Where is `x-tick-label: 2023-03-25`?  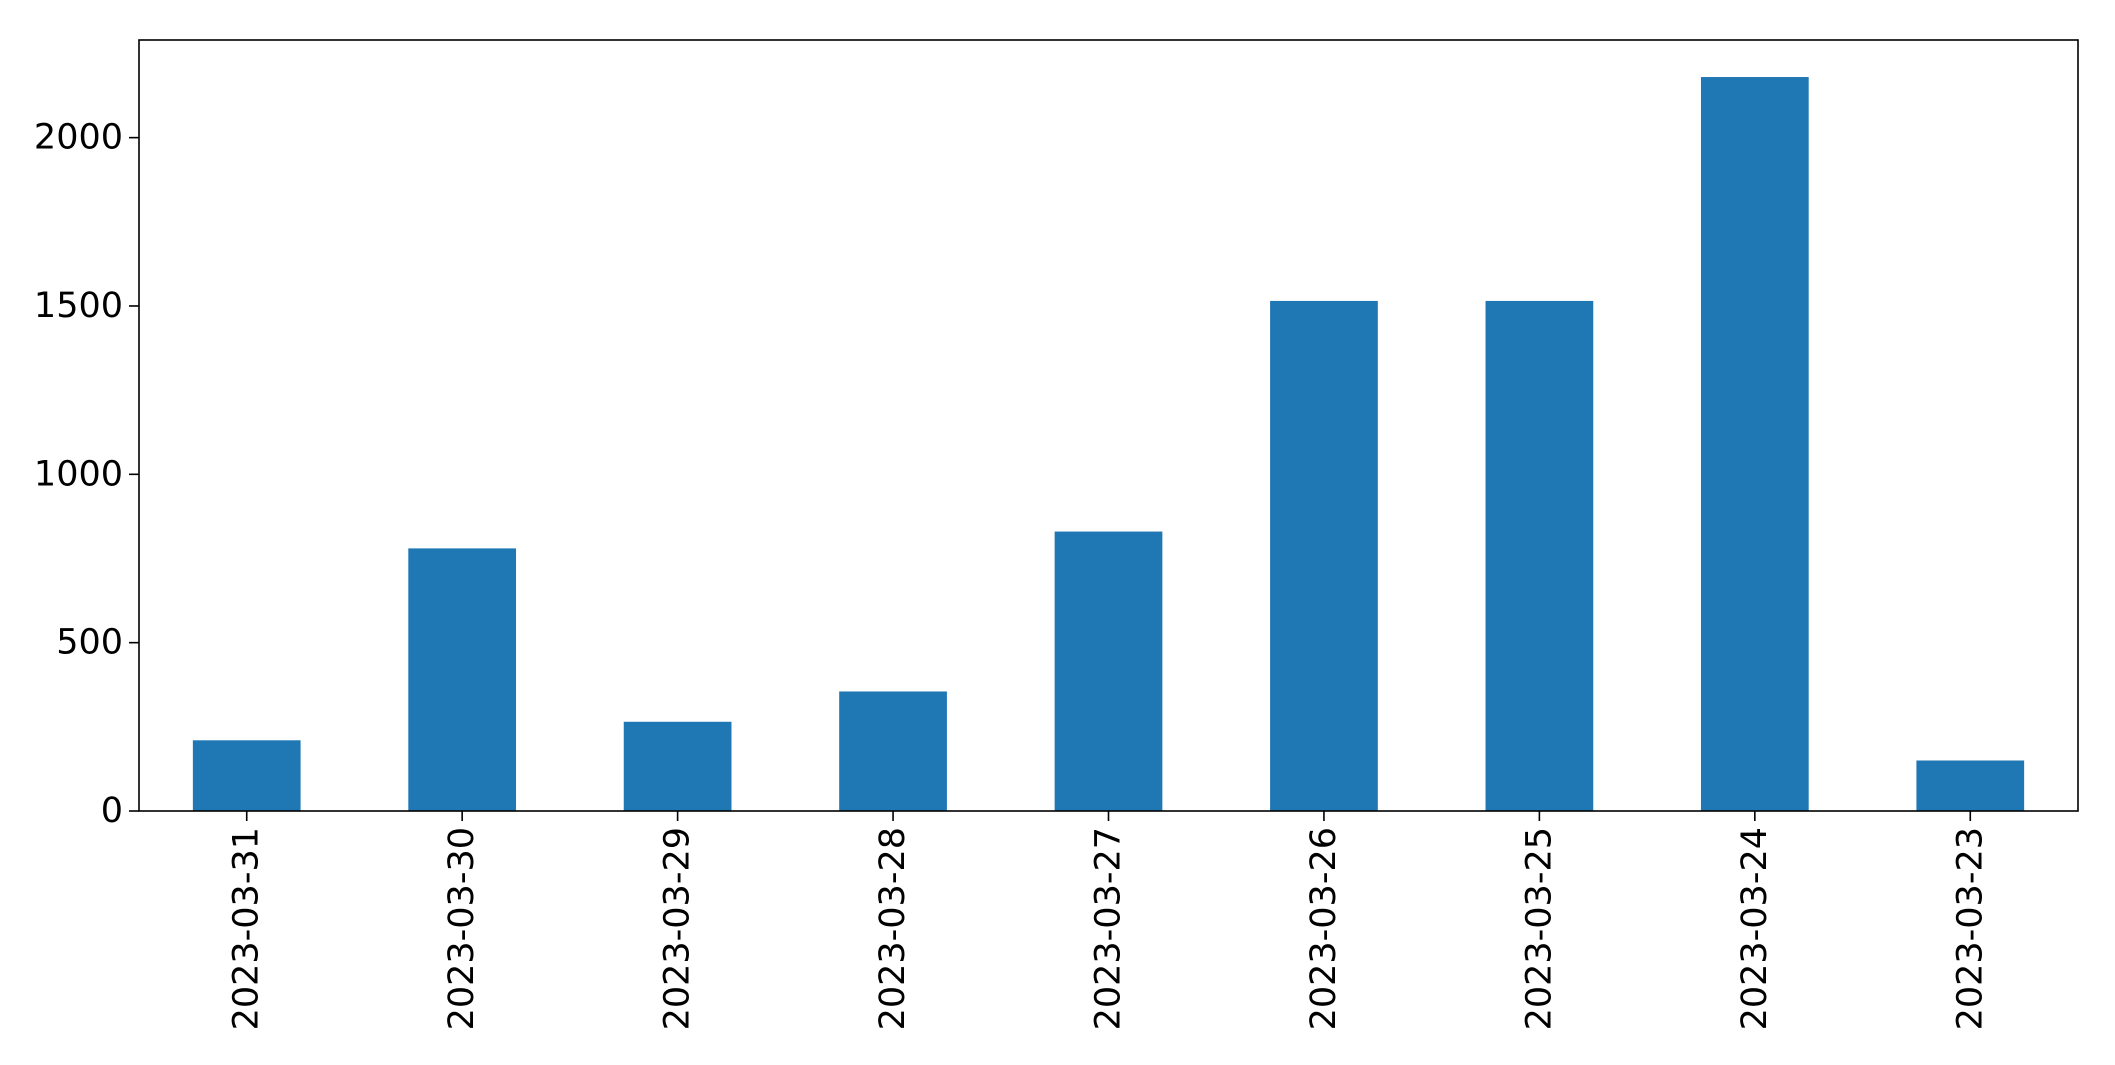
x-tick-label: 2023-03-25 is located at coordinates (1539, 928).